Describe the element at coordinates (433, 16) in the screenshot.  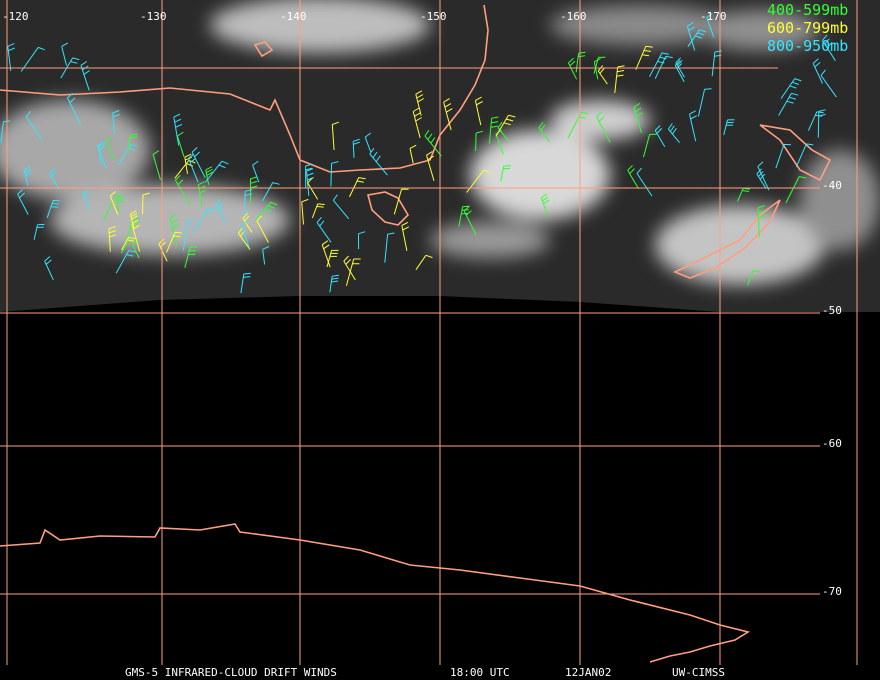
I see `longitude-label: -150` at that location.